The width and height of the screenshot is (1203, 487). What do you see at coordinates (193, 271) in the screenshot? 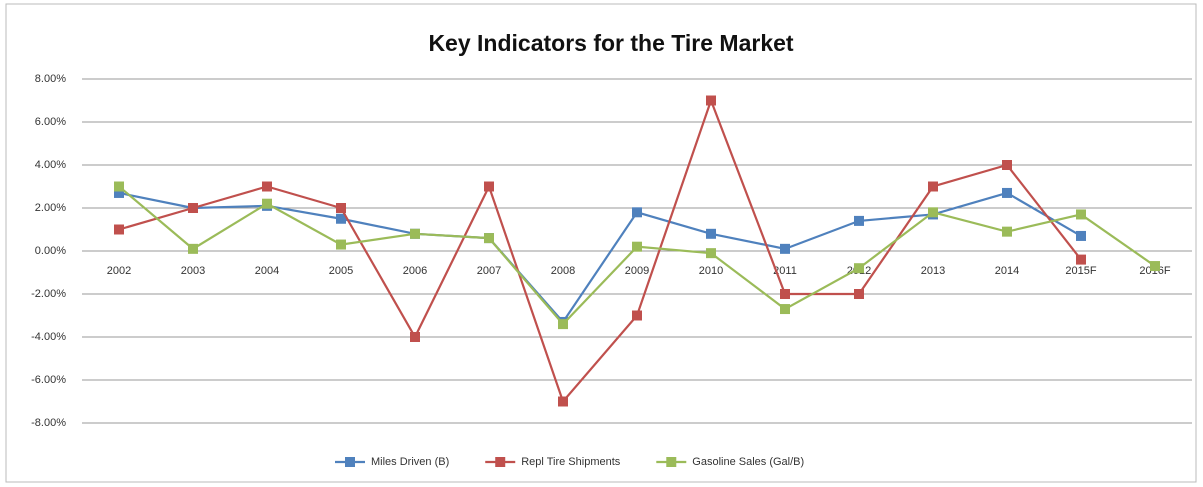
I see `x-tick-label: 2003` at bounding box center [193, 271].